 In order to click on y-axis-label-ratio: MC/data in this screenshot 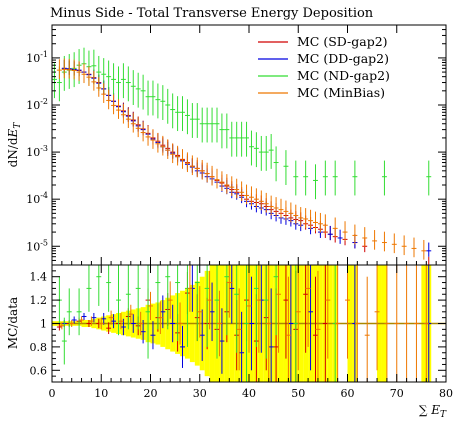, I will do `click(13, 323)`.